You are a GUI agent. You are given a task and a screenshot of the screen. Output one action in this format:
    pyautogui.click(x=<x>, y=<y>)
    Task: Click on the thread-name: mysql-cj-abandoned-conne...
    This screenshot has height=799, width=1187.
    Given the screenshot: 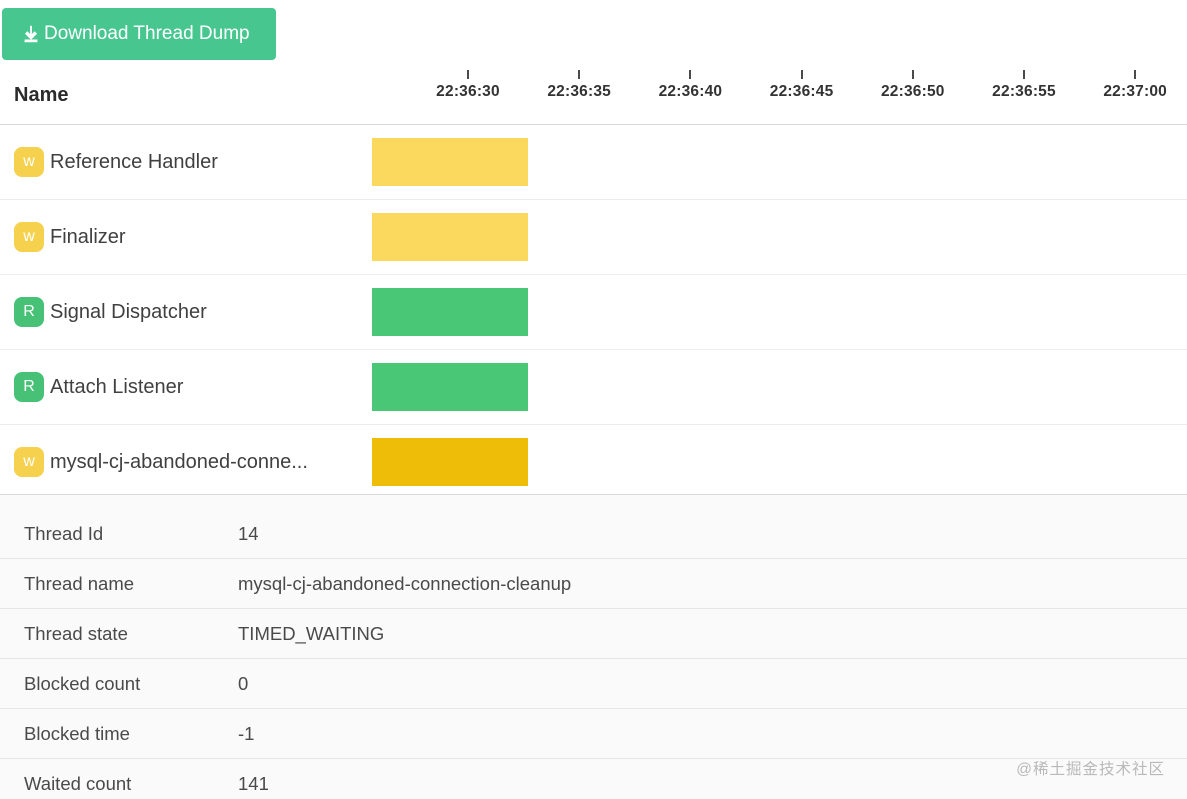 What is the action you would take?
    pyautogui.click(x=179, y=461)
    